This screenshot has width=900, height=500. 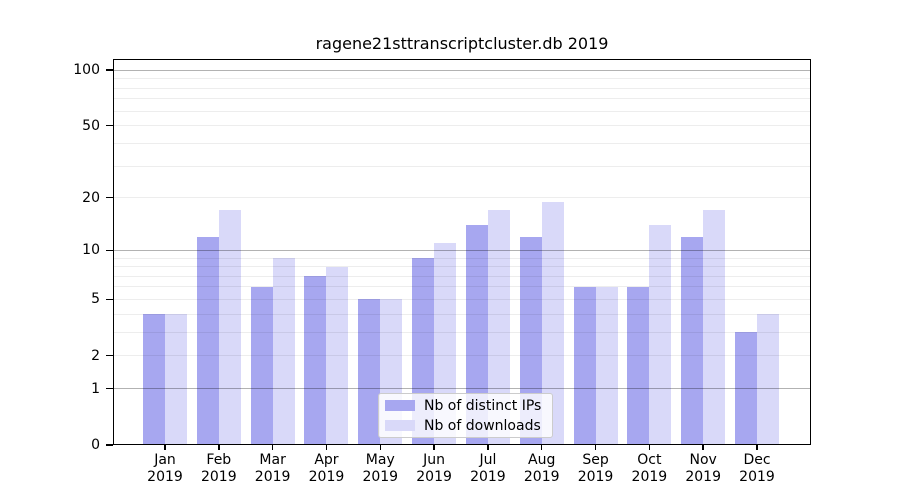 What do you see at coordinates (757, 447) in the screenshot?
I see `x-tick-dec` at bounding box center [757, 447].